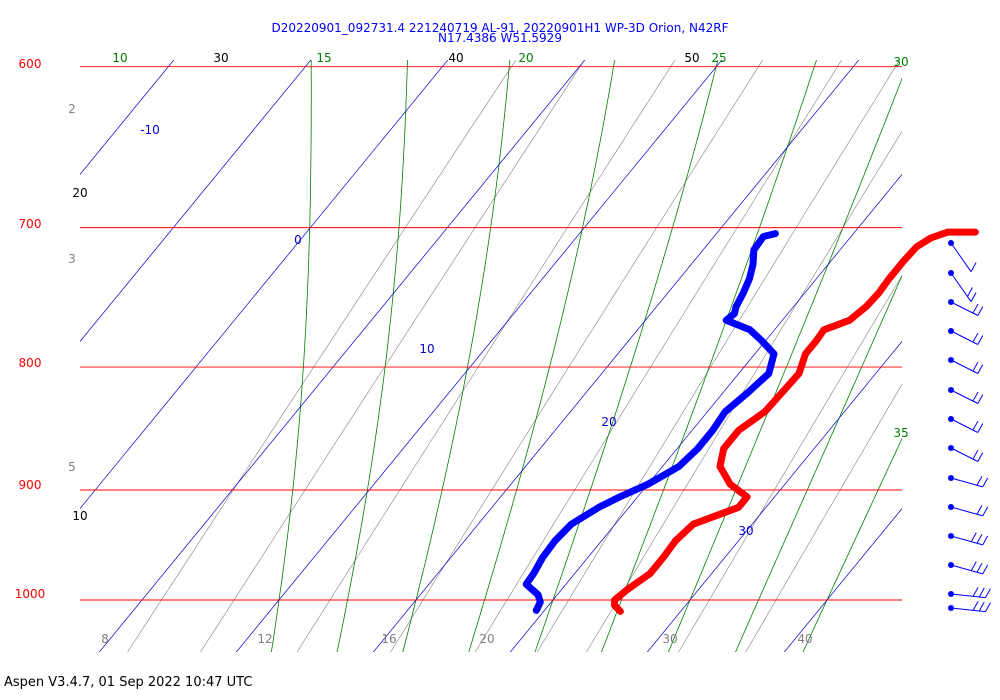 This screenshot has width=1000, height=700. What do you see at coordinates (745, 531) in the screenshot?
I see `isotherm-label: 30` at bounding box center [745, 531].